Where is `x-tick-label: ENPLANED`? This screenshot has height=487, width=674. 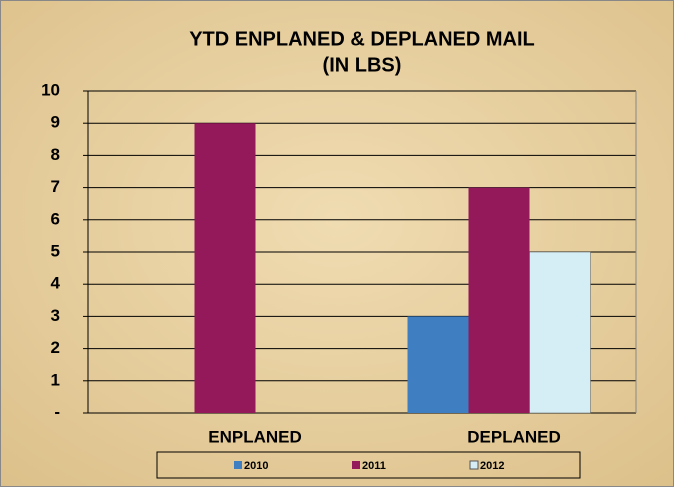
x-tick-label: ENPLANED is located at coordinates (255, 436).